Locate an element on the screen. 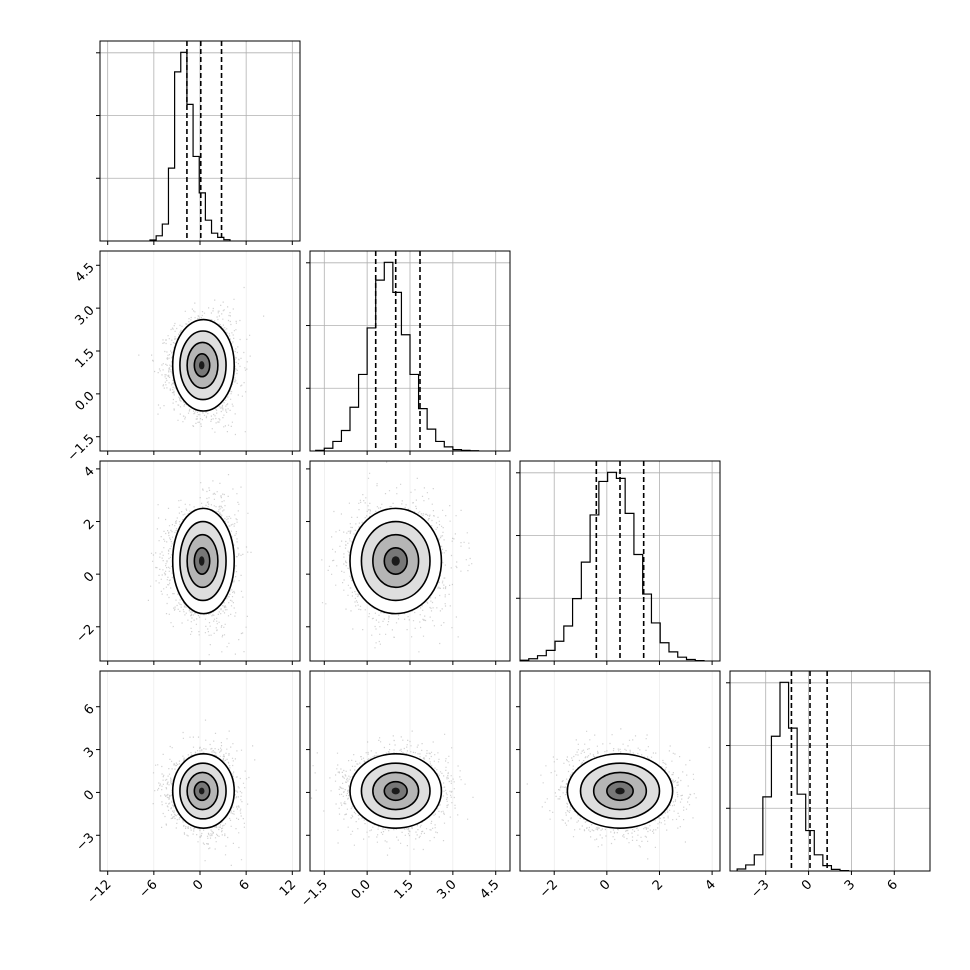 The width and height of the screenshot is (970, 970). x-tick-label: 1.5 is located at coordinates (404, 889).